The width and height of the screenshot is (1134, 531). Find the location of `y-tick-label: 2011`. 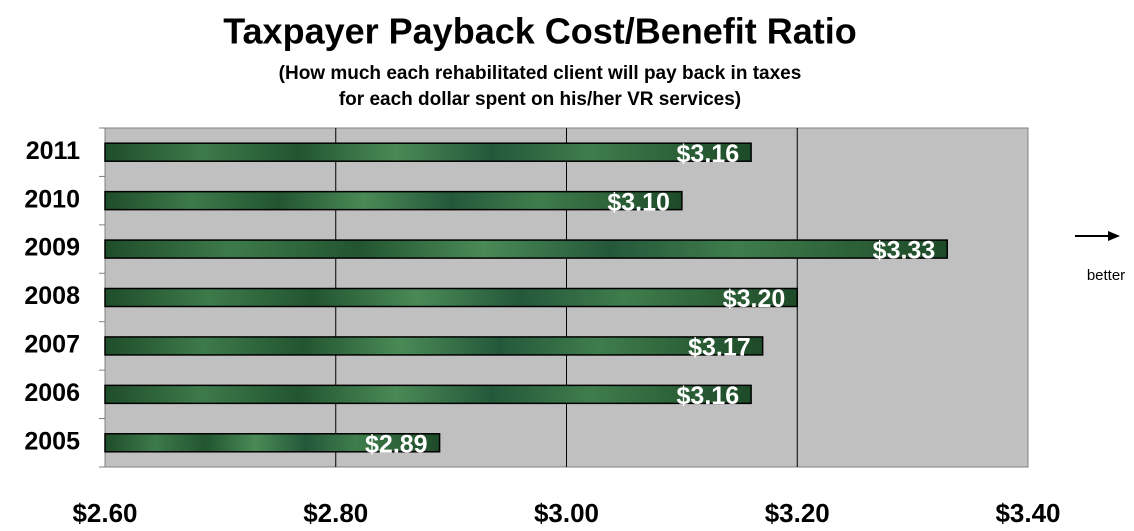

y-tick-label: 2011 is located at coordinates (53, 151).